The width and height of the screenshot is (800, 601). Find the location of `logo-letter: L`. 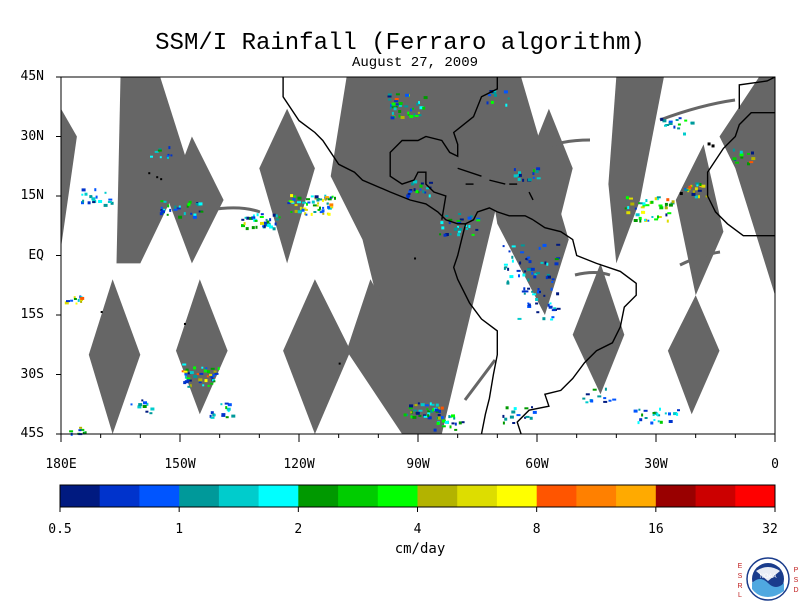

logo-letter: L is located at coordinates (740, 595).